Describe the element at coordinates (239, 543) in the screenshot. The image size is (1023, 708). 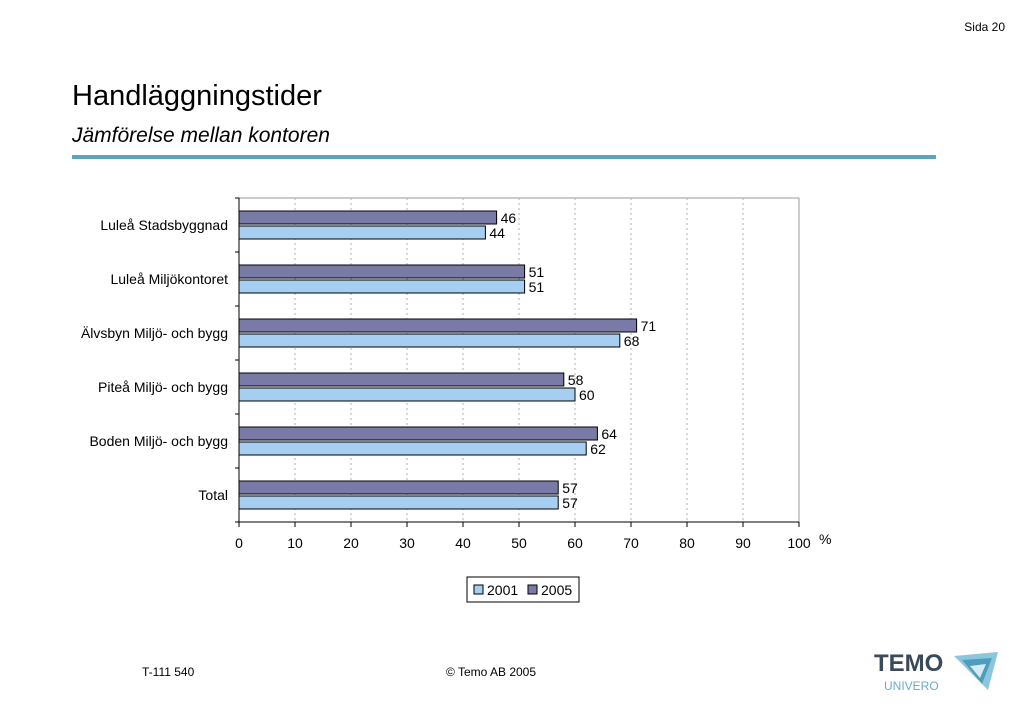
I see `x-tick-label: 0` at that location.